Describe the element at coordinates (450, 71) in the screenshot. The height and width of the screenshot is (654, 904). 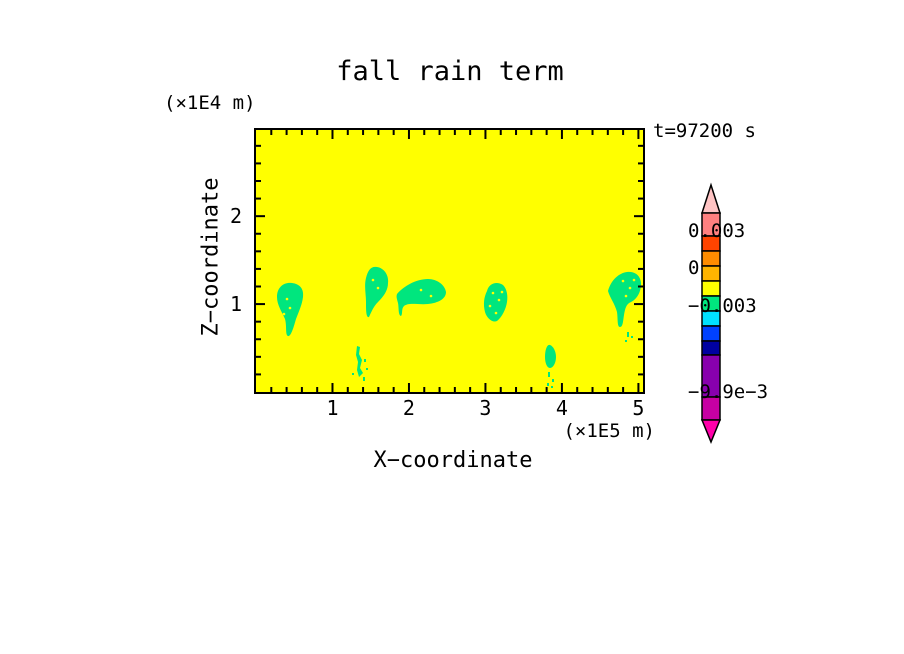
I see `chart-title: fall rain term` at that location.